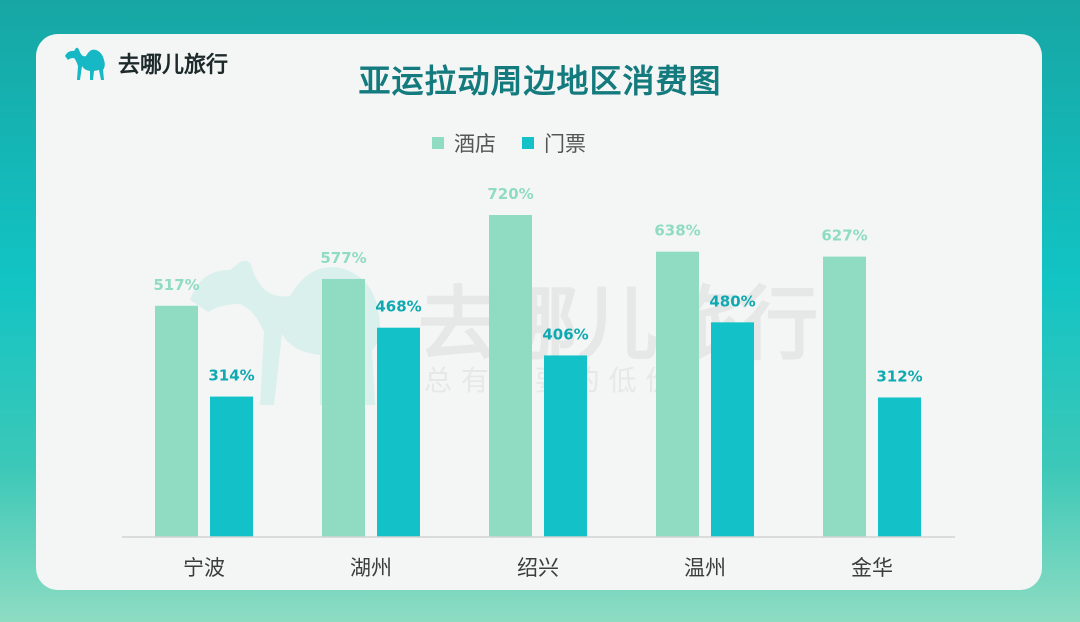 The height and width of the screenshot is (622, 1080). Describe the element at coordinates (343, 258) in the screenshot. I see `data-label-hotel-1: 577%` at that location.